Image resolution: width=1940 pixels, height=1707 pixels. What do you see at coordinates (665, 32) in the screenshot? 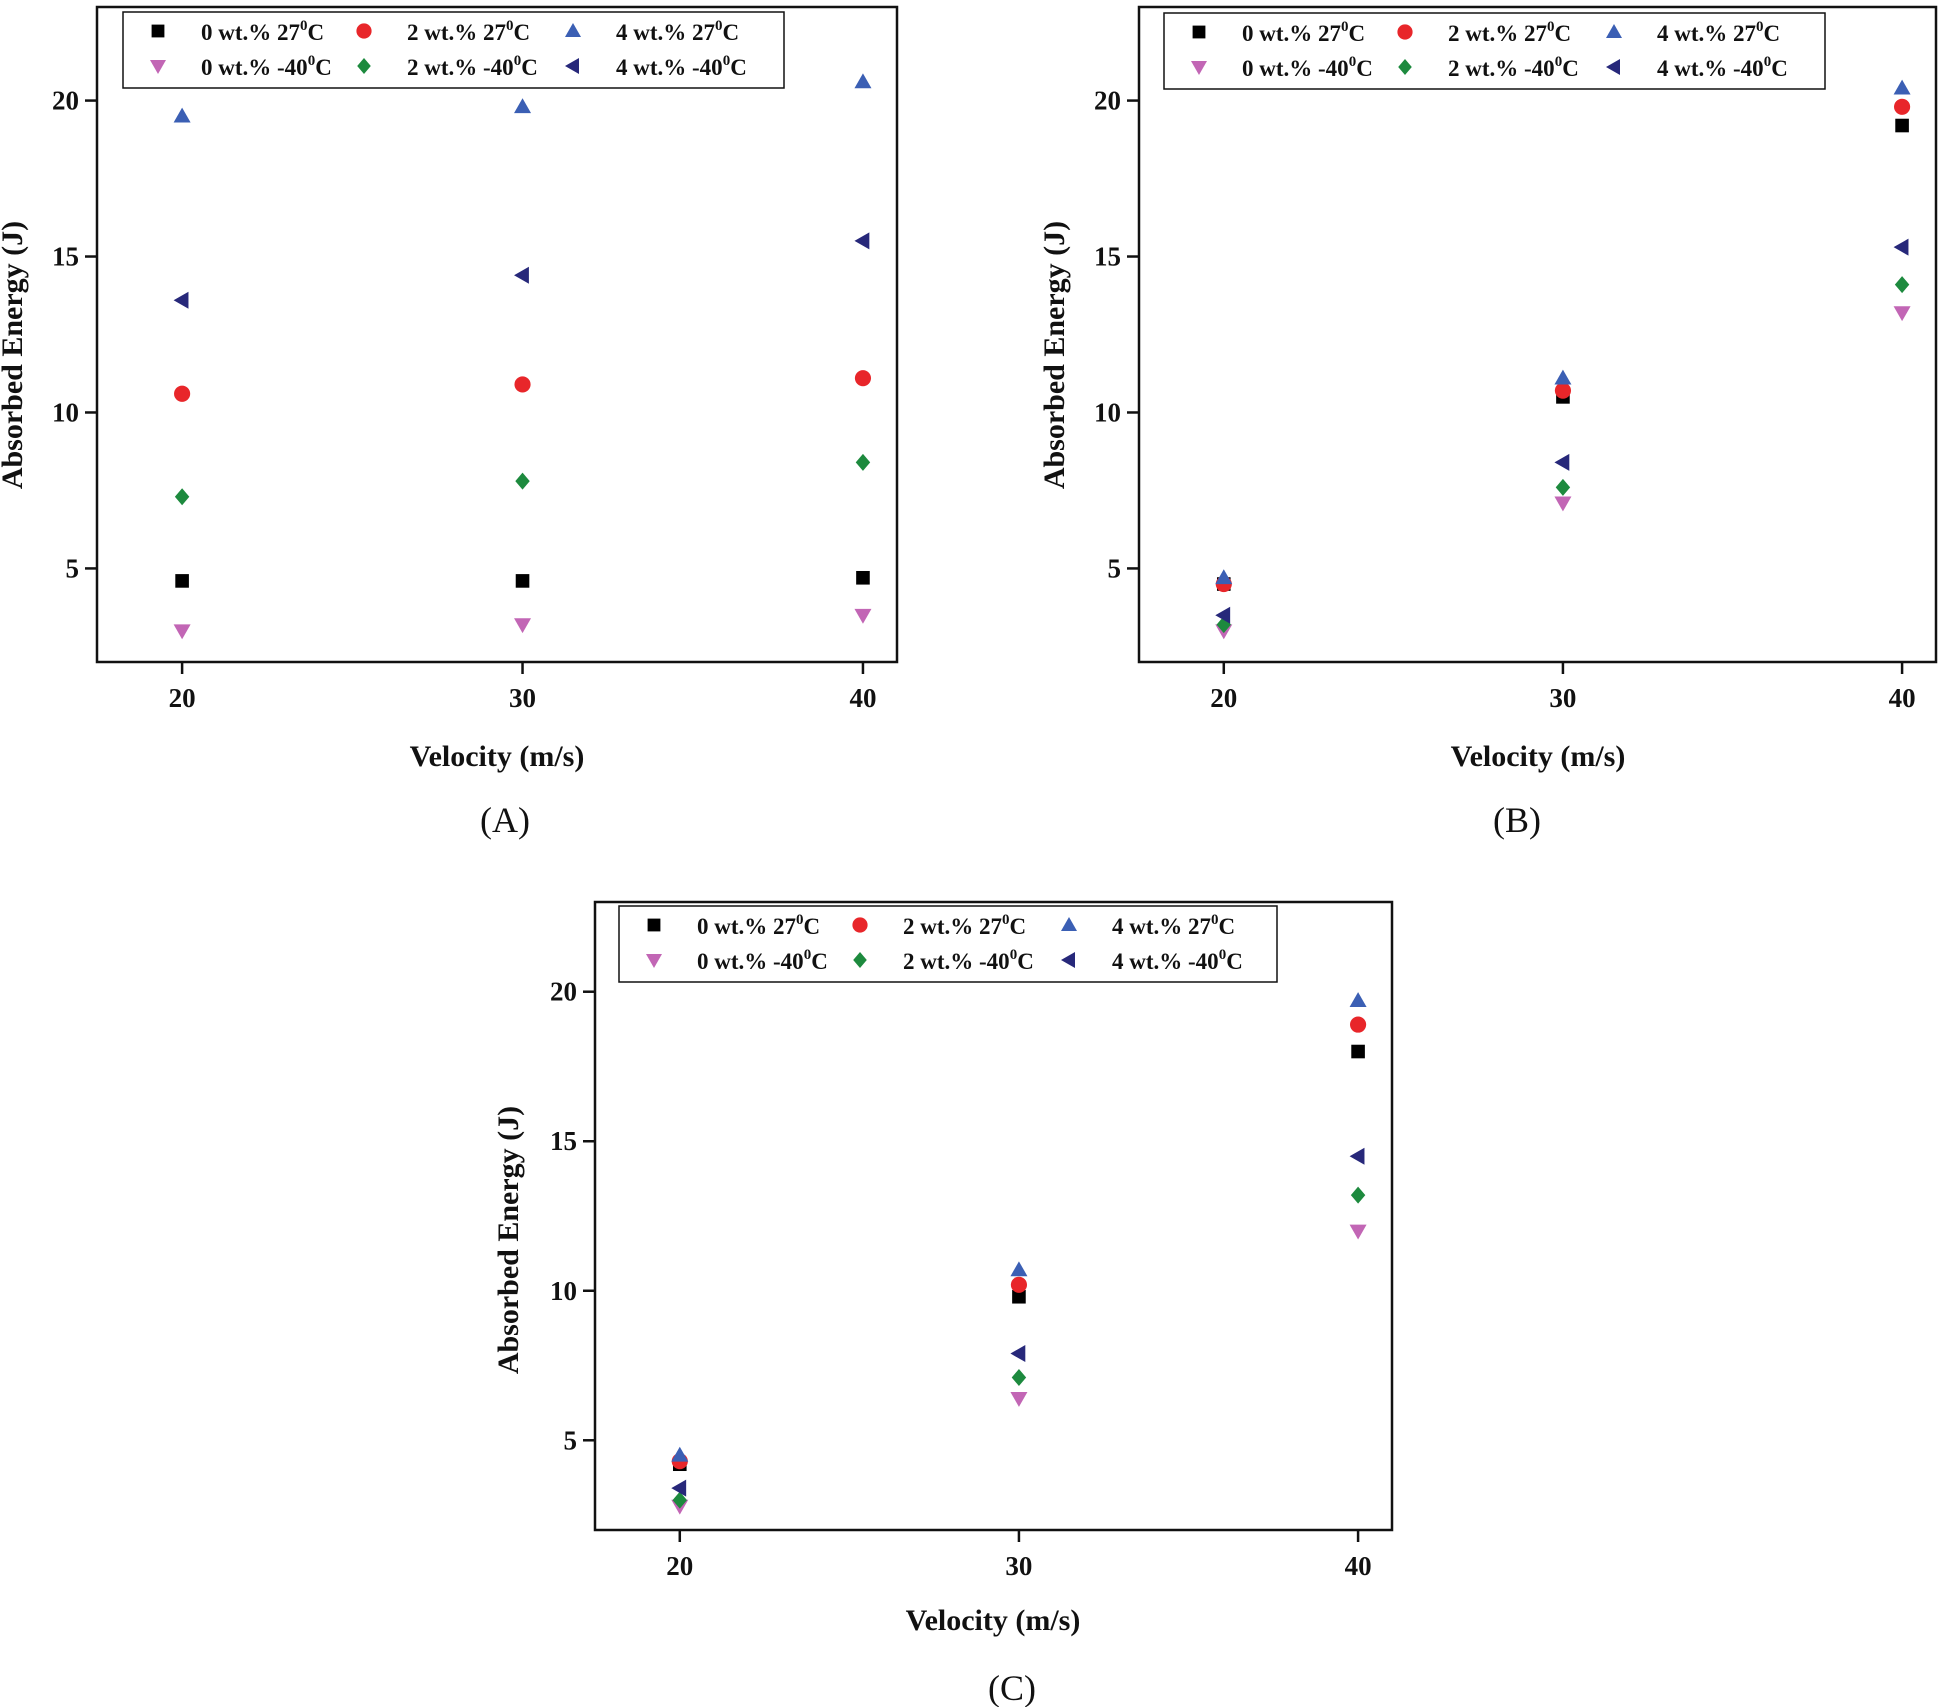
I see `legend-label-main: 4 wt.% 27` at bounding box center [665, 32].